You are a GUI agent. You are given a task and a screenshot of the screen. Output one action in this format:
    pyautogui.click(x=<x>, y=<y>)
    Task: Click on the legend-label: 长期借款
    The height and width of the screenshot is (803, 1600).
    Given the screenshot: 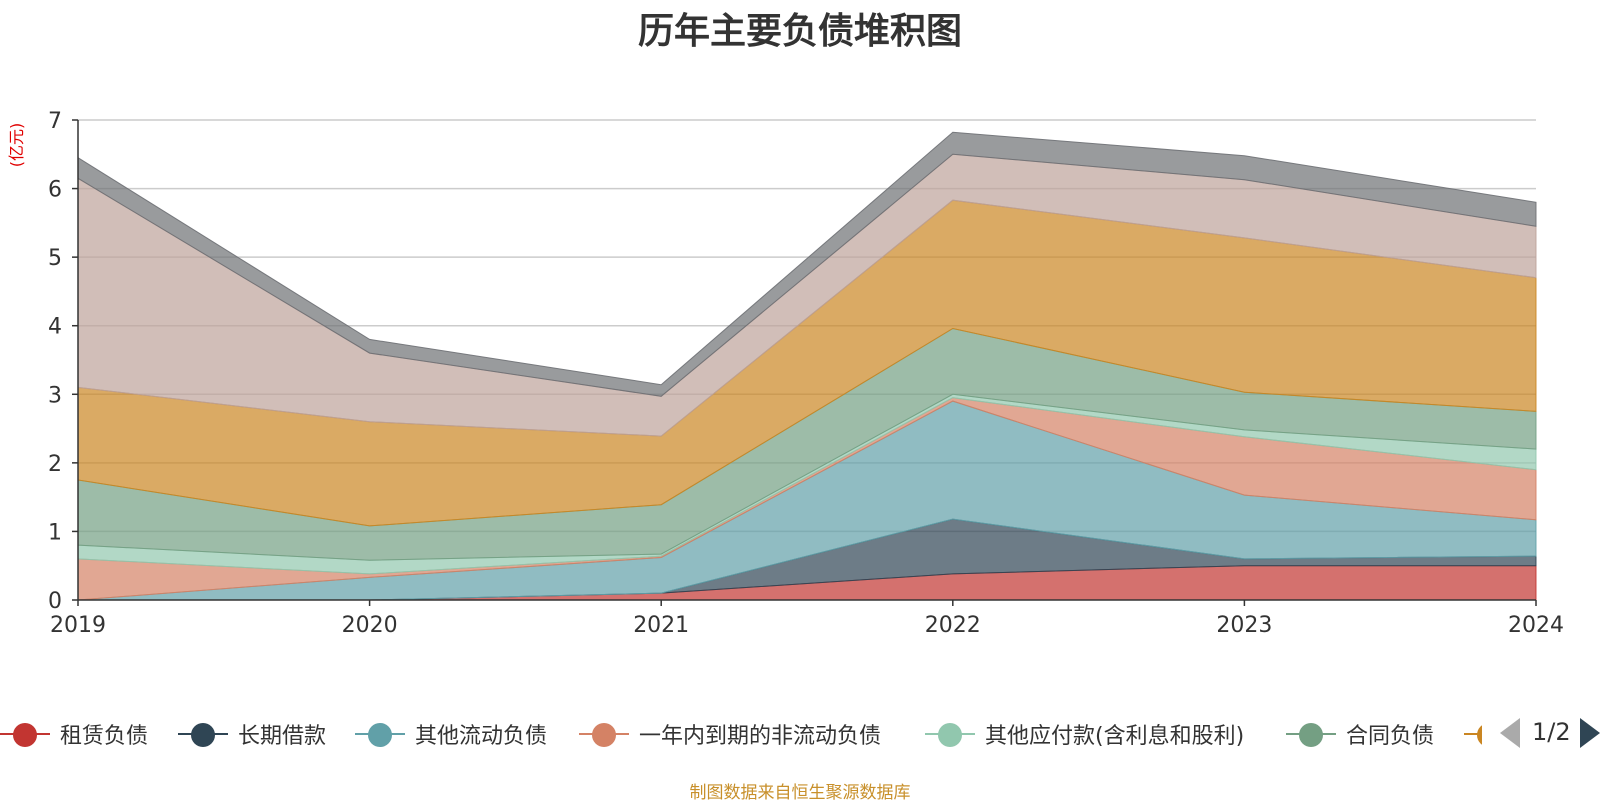 What is the action you would take?
    pyautogui.click(x=282, y=736)
    